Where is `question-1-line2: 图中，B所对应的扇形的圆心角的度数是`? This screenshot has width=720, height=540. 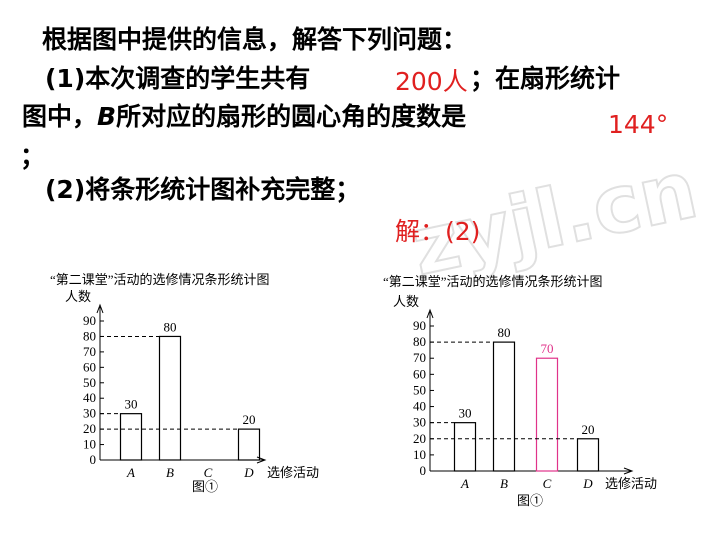 question-1-line2: 图中，B所对应的扇形的圆心角的度数是 is located at coordinates (244, 116).